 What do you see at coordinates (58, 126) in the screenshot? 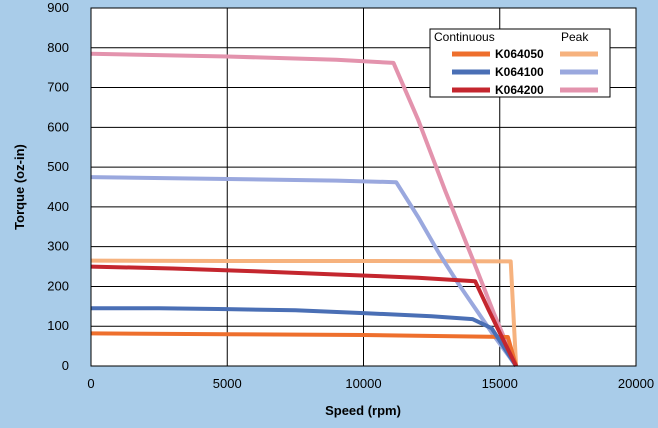
I see `y-tick-label: 600` at bounding box center [58, 126].